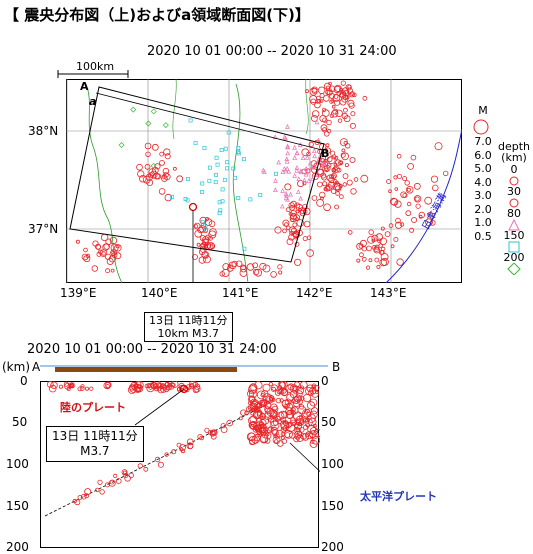 The image size is (533, 554). I want to click on pacific-leader, so click(304, 457).